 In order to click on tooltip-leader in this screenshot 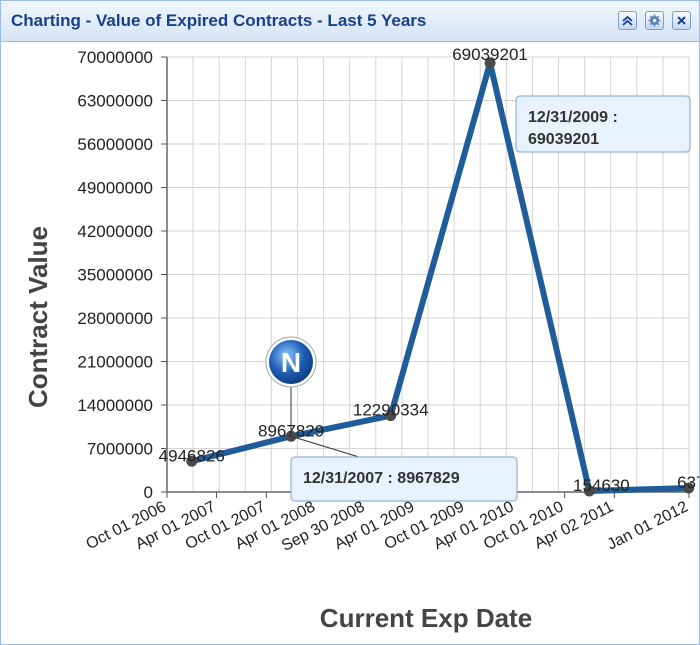, I will do `click(325, 446)`.